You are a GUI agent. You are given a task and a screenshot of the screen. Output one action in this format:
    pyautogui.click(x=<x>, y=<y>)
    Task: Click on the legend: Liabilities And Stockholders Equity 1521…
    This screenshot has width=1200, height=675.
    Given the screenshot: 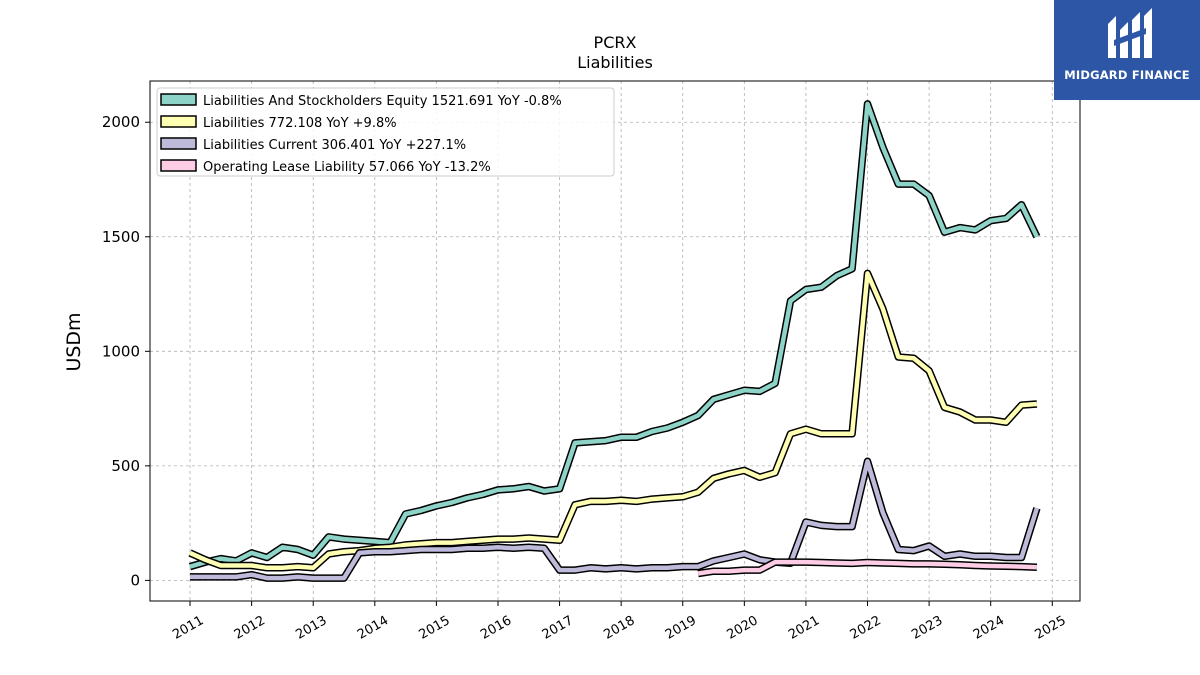 What is the action you would take?
    pyautogui.click(x=385, y=132)
    